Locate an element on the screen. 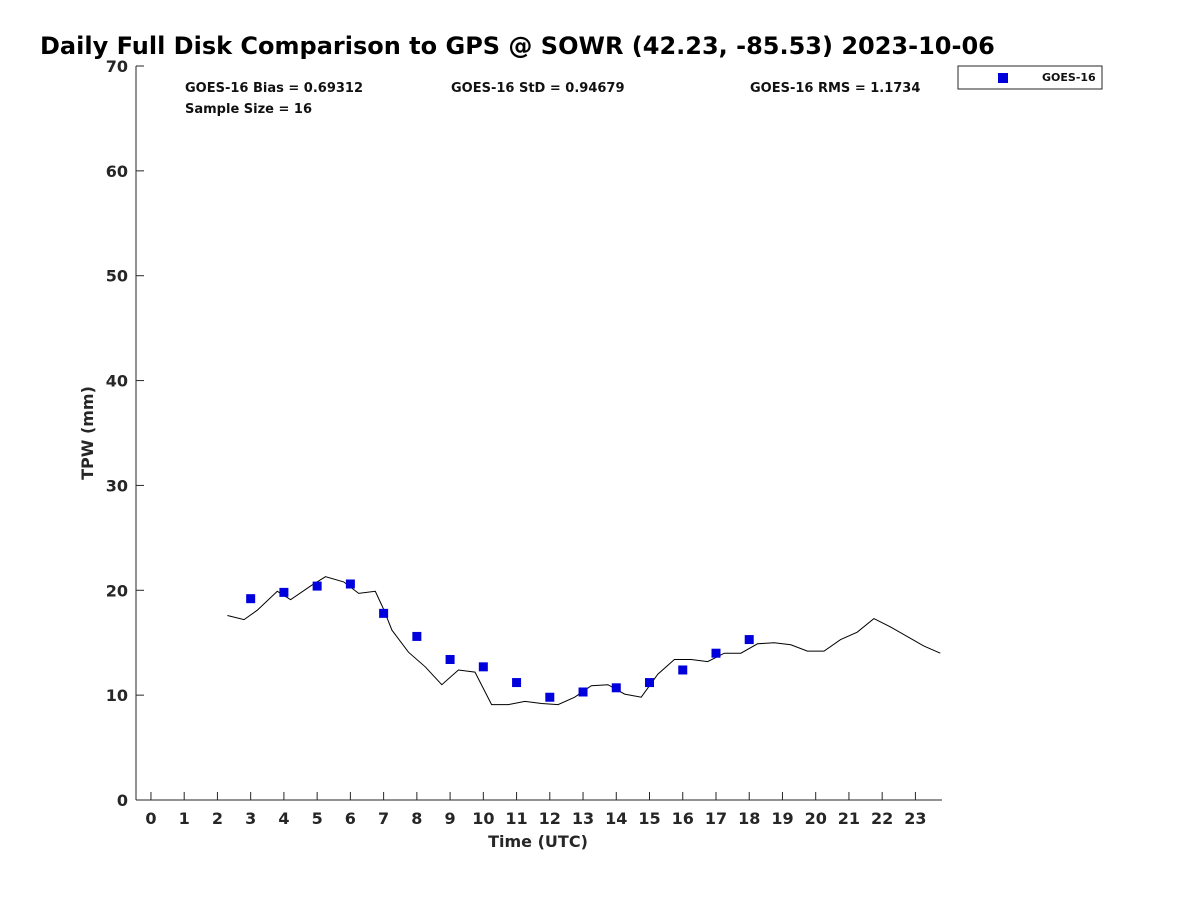 This screenshot has height=900, width=1200. x-tick-label: 23 is located at coordinates (915, 818).